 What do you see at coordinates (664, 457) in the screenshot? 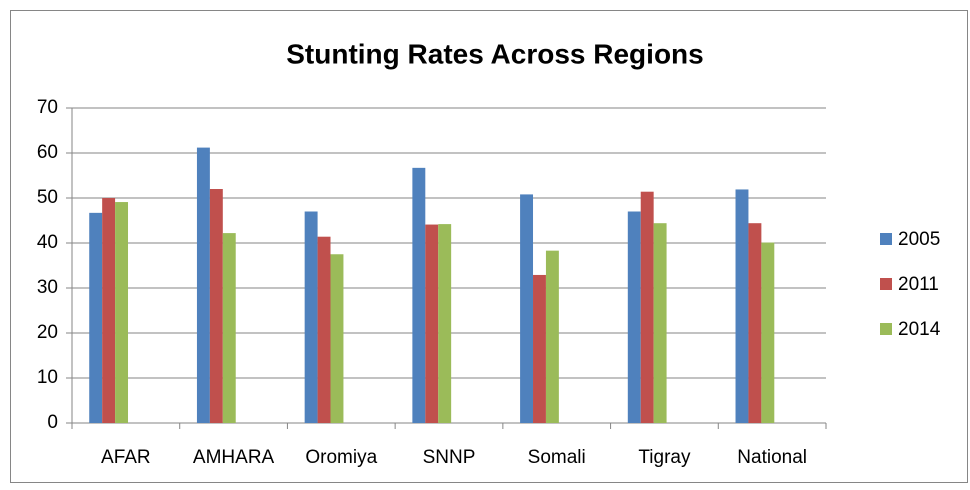
I see `x-tick-label: Tigray` at bounding box center [664, 457].